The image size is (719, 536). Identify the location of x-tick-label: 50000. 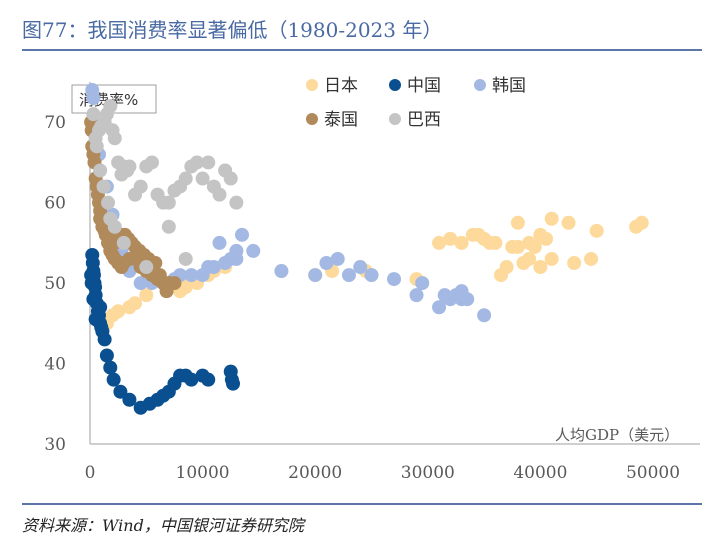
(653, 473).